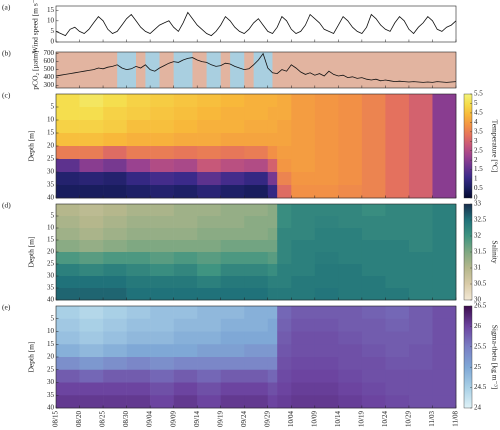  Describe the element at coordinates (6, 307) in the screenshot. I see `panel-label: (e)` at that location.